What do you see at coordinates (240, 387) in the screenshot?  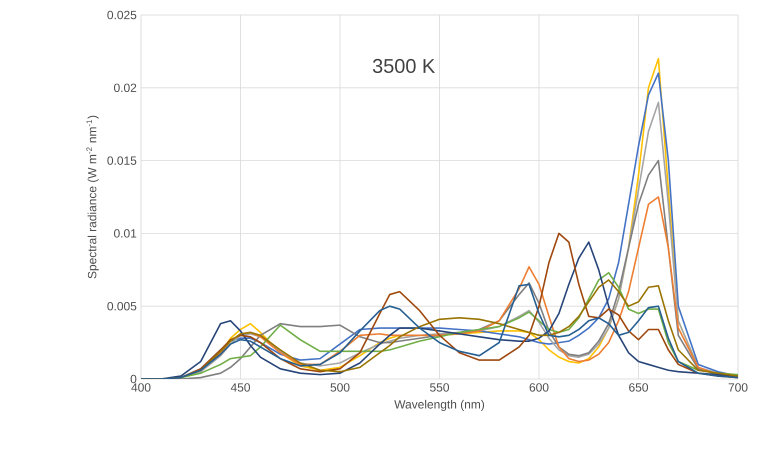 I see `x-tick-label: 450` at bounding box center [240, 387].